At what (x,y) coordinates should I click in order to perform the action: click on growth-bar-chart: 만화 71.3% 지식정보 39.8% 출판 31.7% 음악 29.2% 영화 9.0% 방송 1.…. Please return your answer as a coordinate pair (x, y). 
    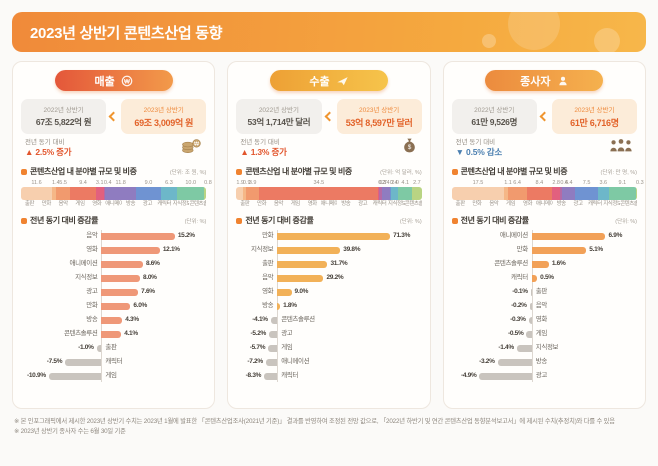
    Looking at the image, I should click on (328, 306).